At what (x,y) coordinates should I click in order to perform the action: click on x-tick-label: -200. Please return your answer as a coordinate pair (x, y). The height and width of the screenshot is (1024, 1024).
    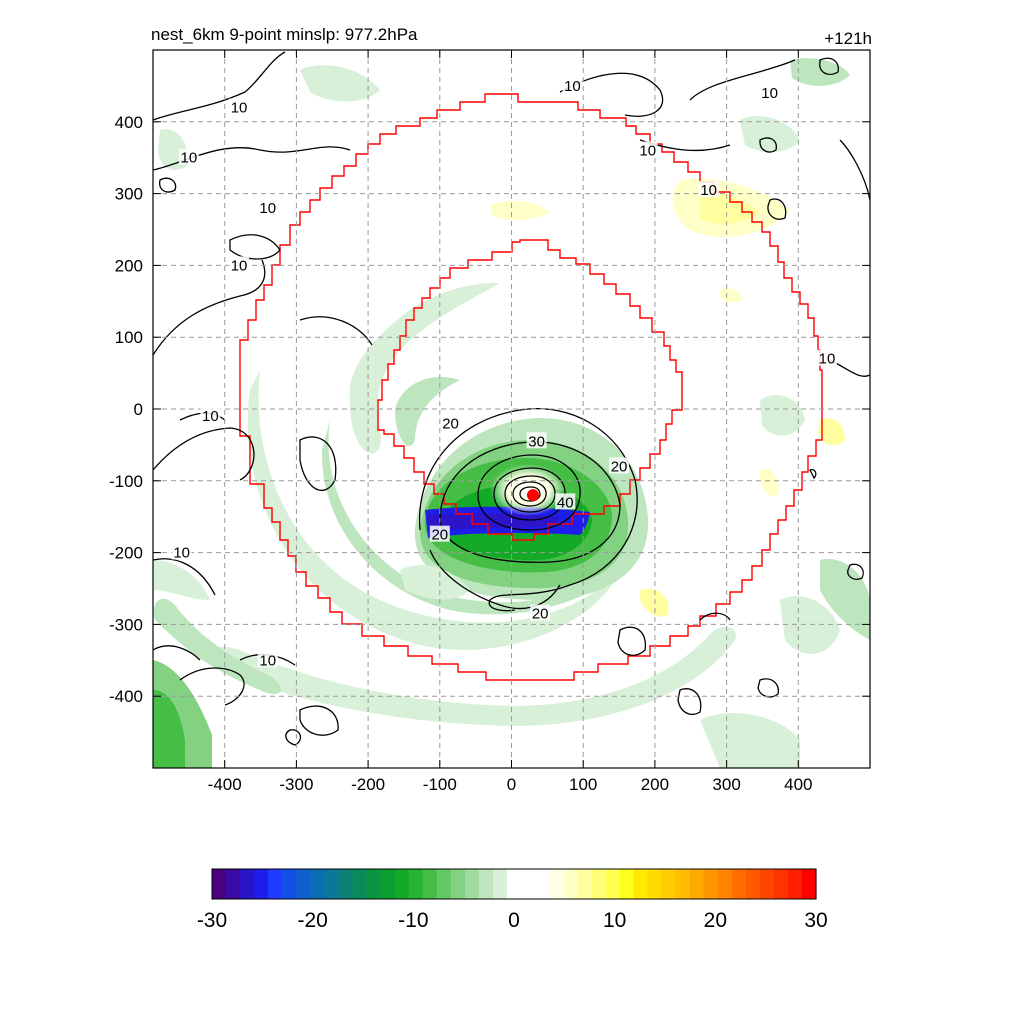
    Looking at the image, I should click on (368, 784).